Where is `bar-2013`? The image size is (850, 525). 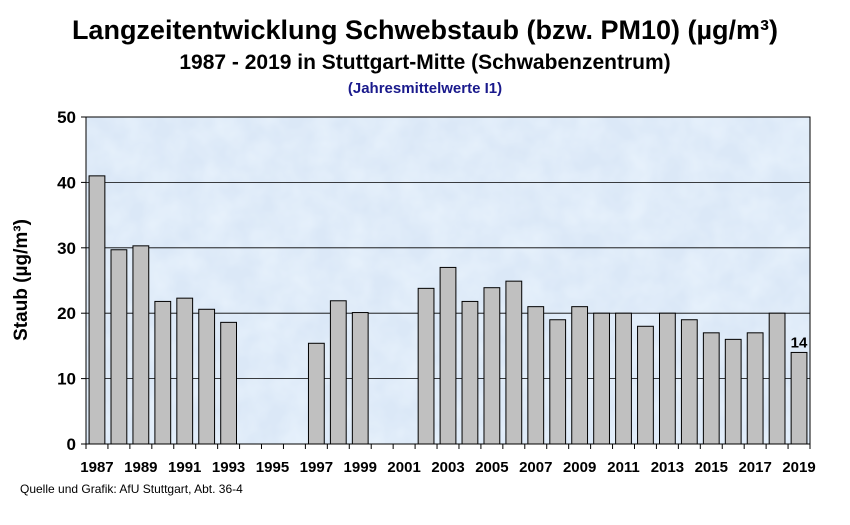 bar-2013 is located at coordinates (667, 378).